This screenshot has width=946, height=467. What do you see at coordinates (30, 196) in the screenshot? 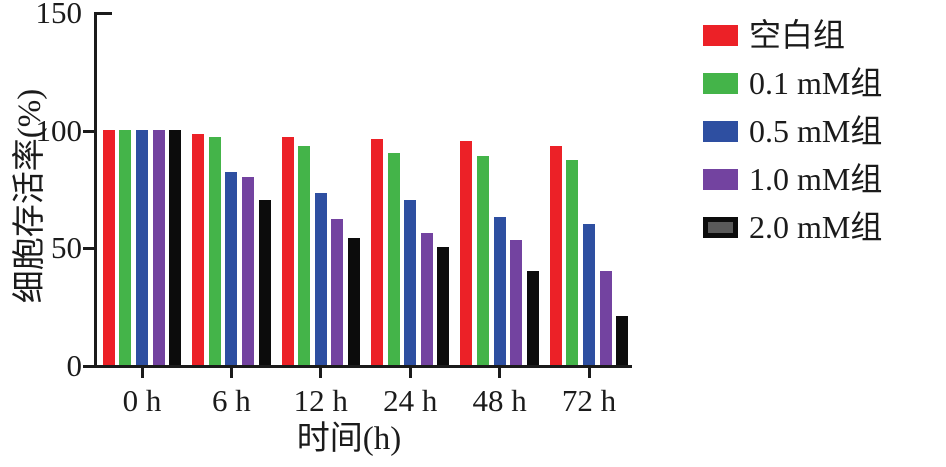
I see `y-axis-title: 细胞存活率(%)` at bounding box center [30, 196].